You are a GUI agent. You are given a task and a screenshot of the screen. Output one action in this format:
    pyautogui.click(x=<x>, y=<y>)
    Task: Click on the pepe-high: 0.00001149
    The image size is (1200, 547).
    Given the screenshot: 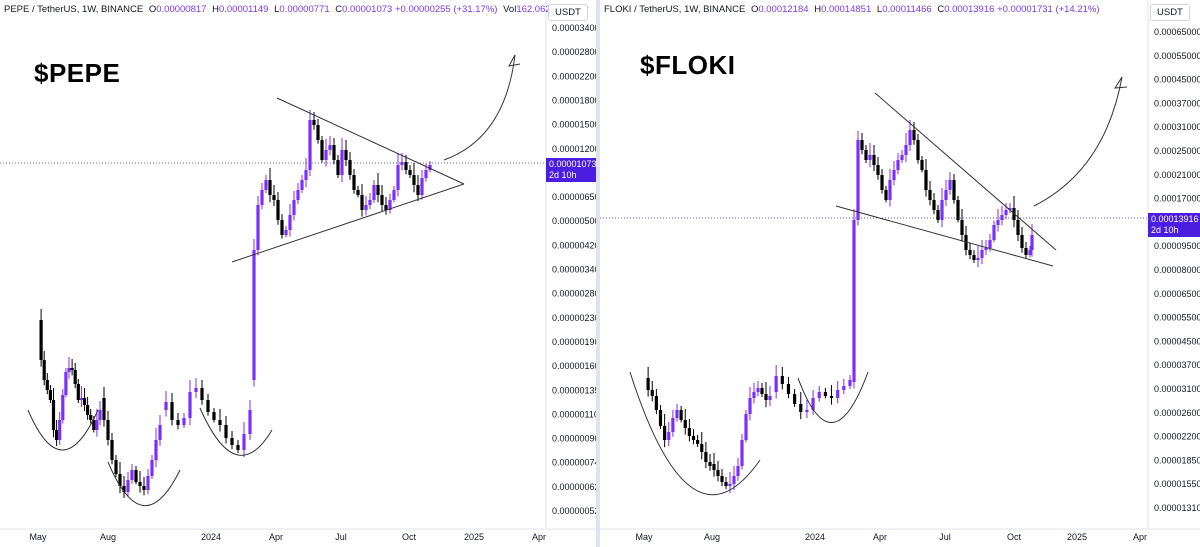 What is the action you would take?
    pyautogui.click(x=243, y=9)
    